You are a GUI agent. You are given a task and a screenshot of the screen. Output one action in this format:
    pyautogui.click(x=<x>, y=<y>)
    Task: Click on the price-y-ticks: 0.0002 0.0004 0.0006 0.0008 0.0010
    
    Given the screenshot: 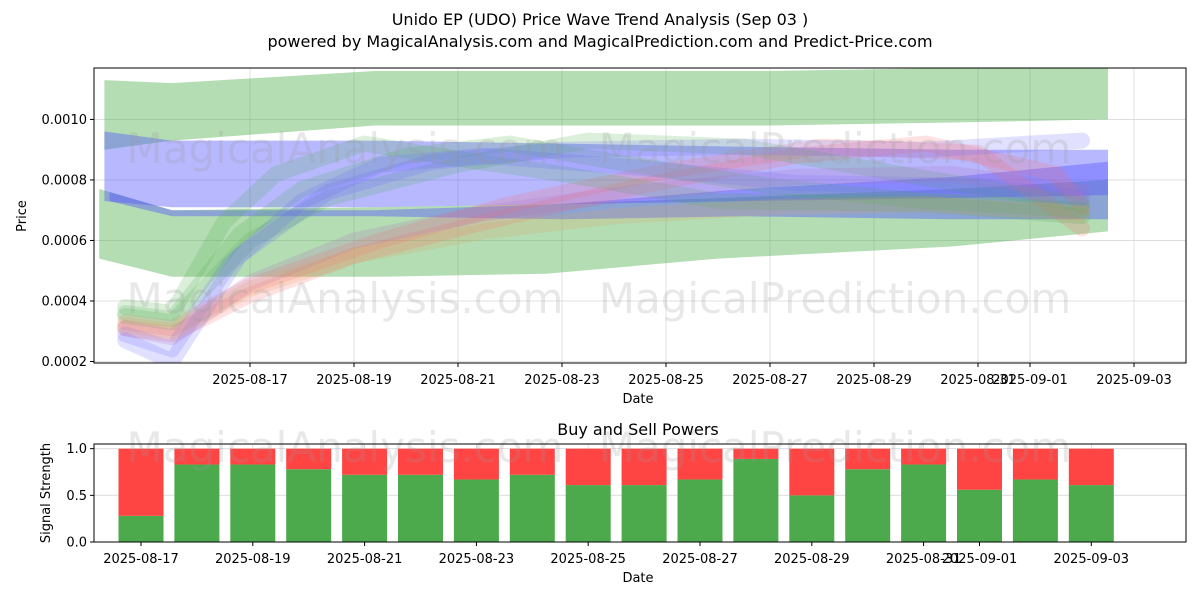 What is the action you would take?
    pyautogui.click(x=68, y=241)
    